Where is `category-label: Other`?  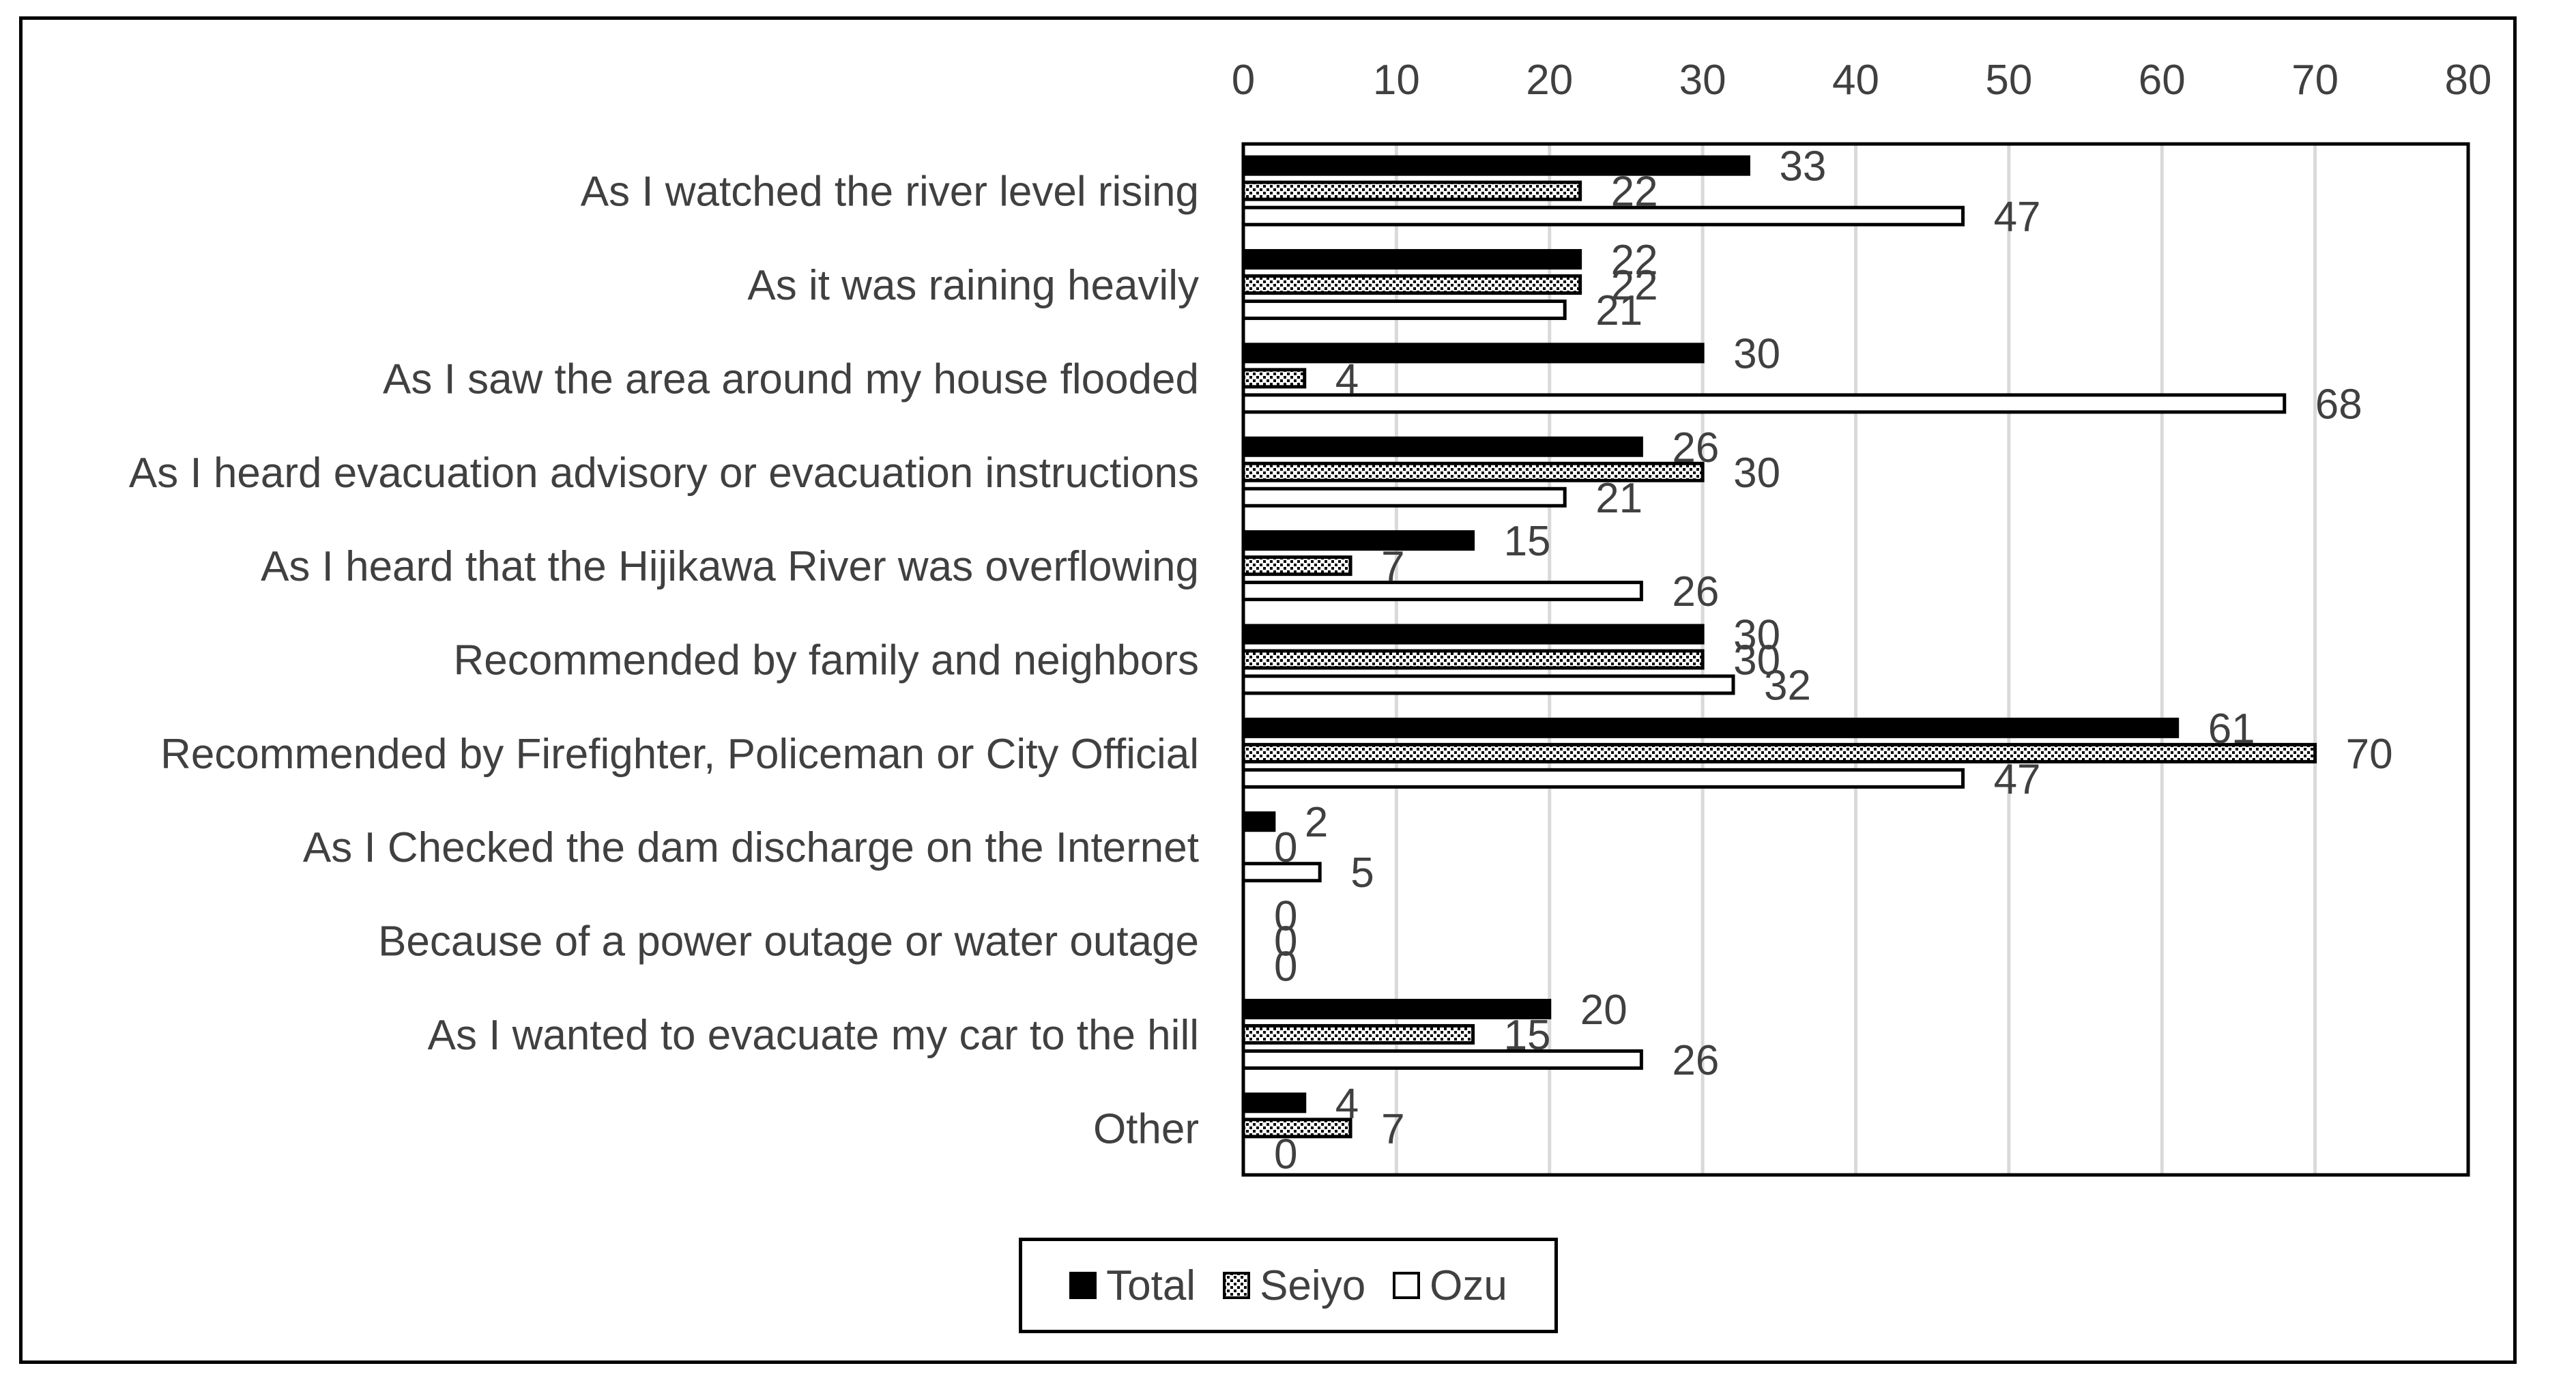 category-label: Other is located at coordinates (1146, 1128).